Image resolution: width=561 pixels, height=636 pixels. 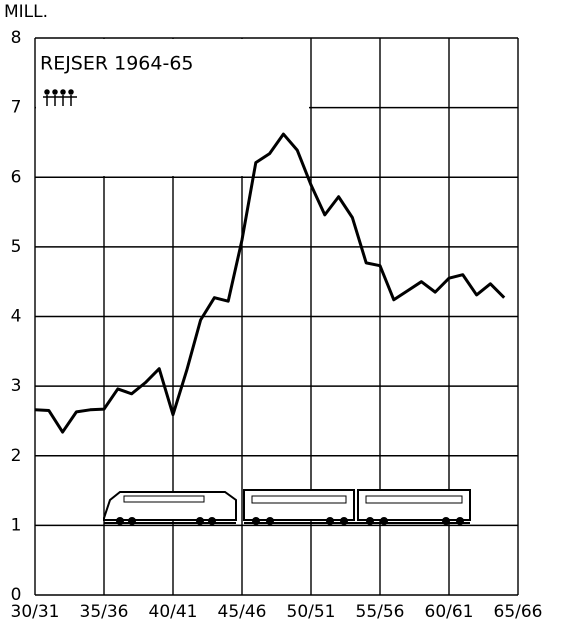 I want to click on title-box, so click(x=172, y=107).